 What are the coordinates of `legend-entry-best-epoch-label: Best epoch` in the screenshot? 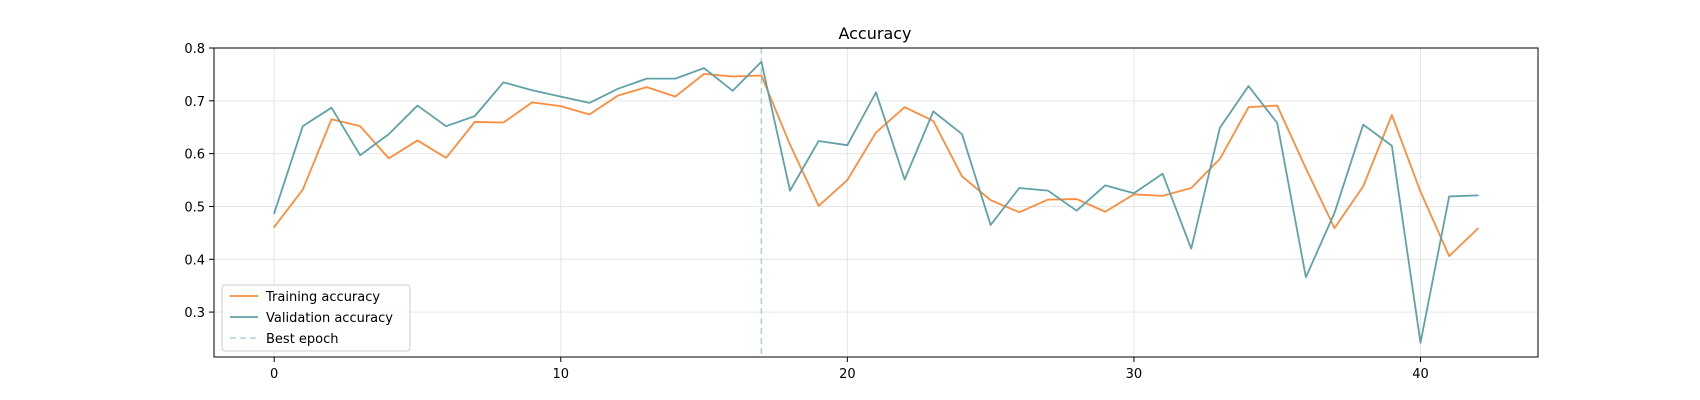 It's located at (302, 339).